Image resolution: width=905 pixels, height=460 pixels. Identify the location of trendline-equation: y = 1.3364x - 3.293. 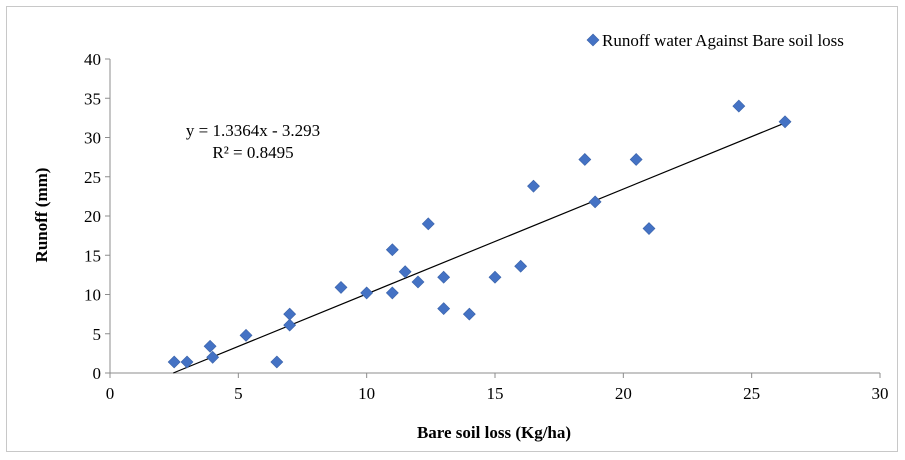
(253, 130).